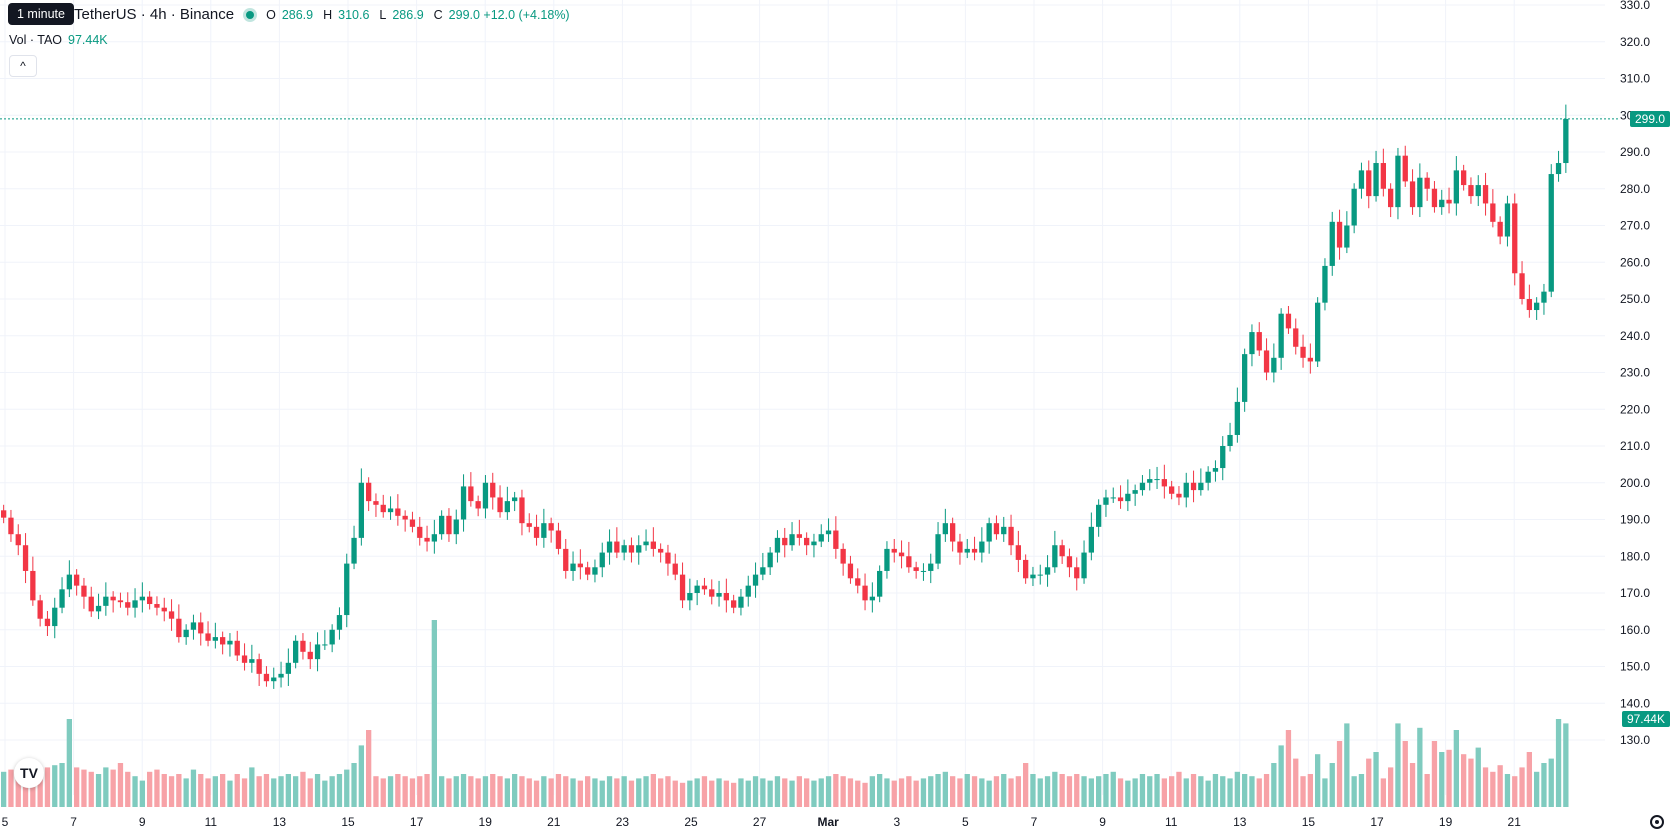  Describe the element at coordinates (1657, 822) in the screenshot. I see `settings-gear-icon` at that location.